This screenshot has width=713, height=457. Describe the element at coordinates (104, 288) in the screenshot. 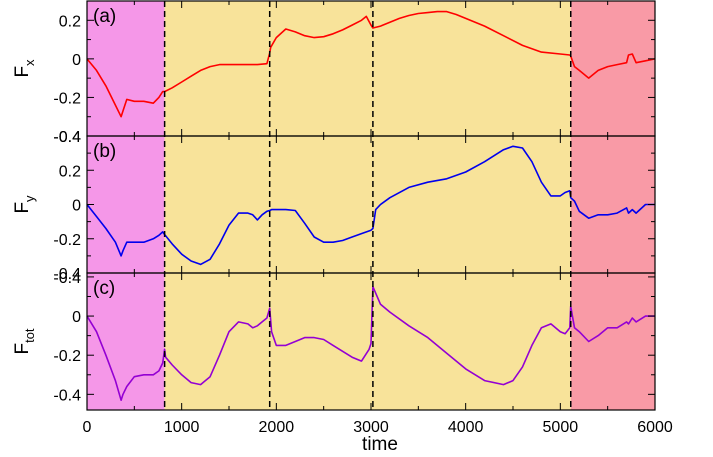

I see `panel-label-2: (c)` at that location.